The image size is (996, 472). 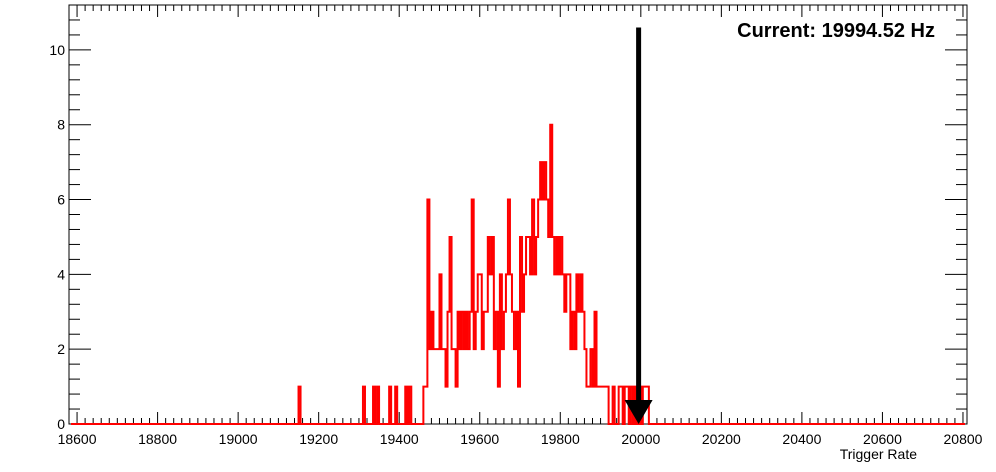 I want to click on x-tick-label: 20000, so click(x=640, y=439).